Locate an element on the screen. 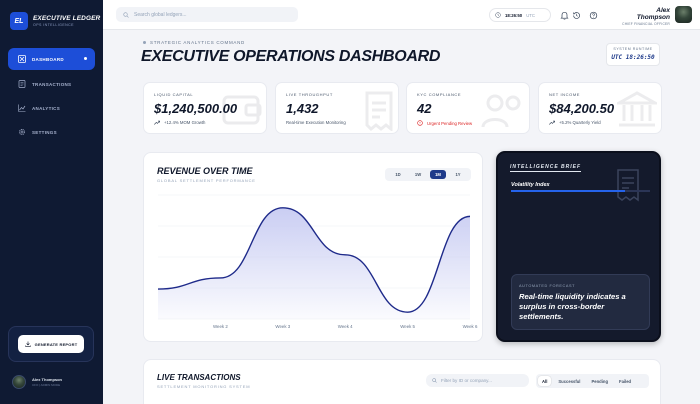 This screenshot has width=700, height=404. sidebar-item-analytics: ANALYTICS is located at coordinates (51, 108).